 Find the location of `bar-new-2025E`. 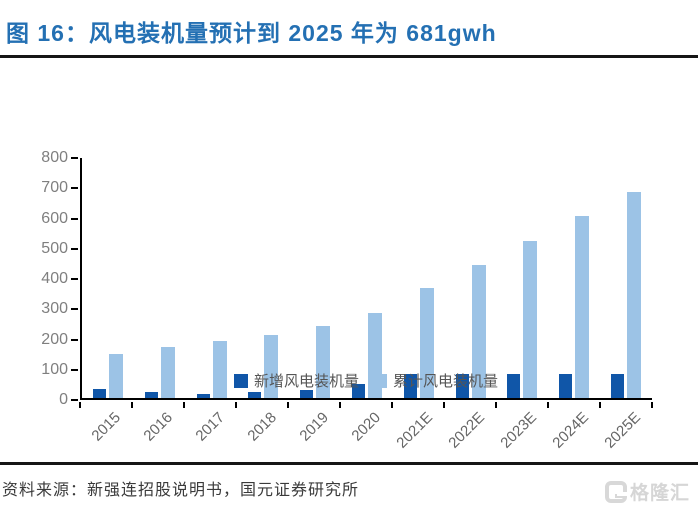

bar-new-2025E is located at coordinates (618, 385).